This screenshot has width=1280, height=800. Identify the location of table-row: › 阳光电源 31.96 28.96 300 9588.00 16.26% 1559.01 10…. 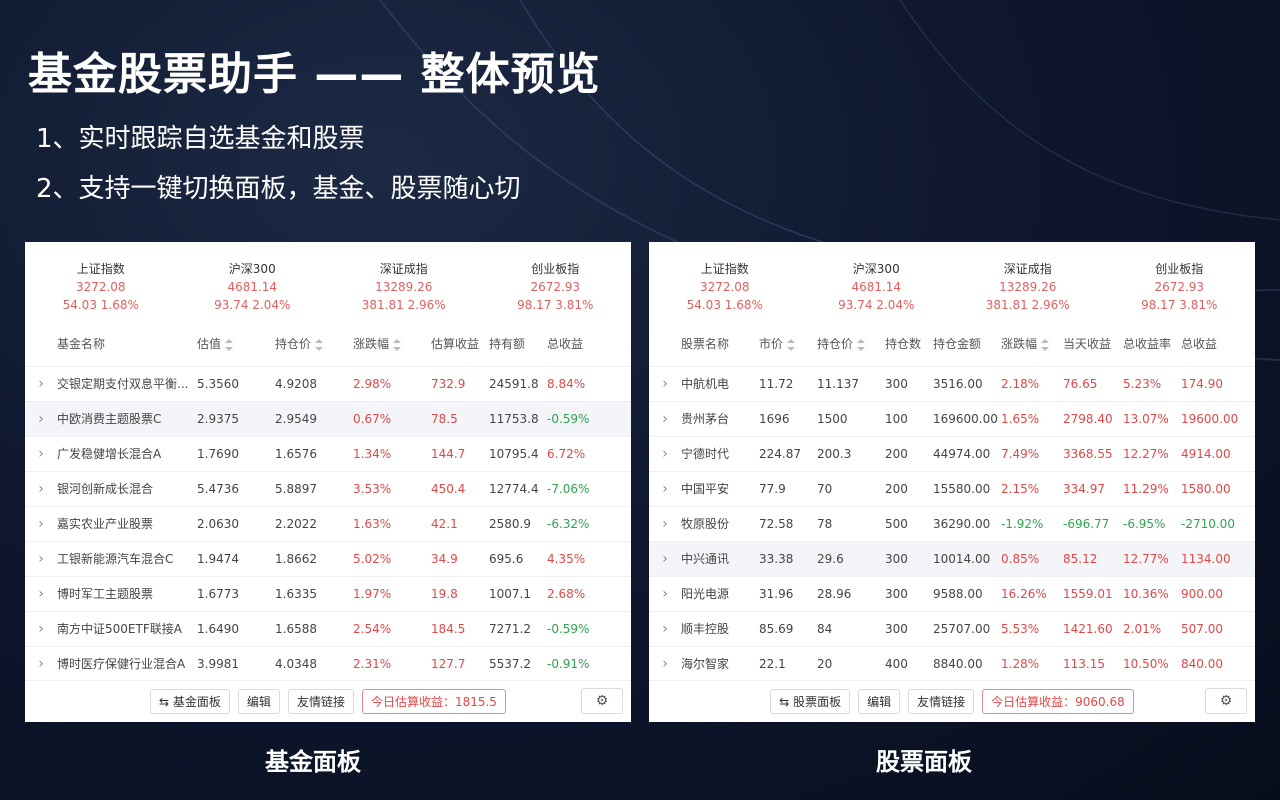
(952, 593).